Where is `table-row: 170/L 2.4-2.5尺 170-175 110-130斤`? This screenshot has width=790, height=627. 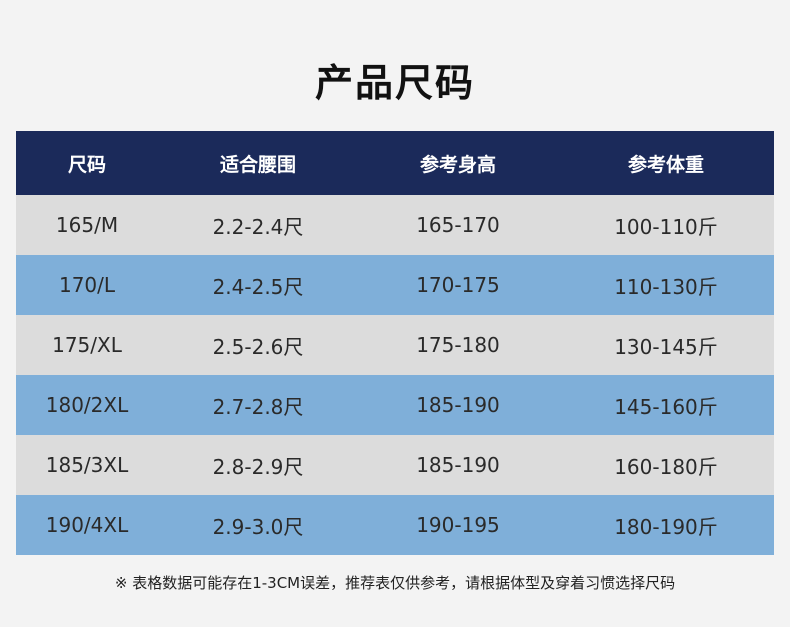 table-row: 170/L 2.4-2.5尺 170-175 110-130斤 is located at coordinates (395, 285).